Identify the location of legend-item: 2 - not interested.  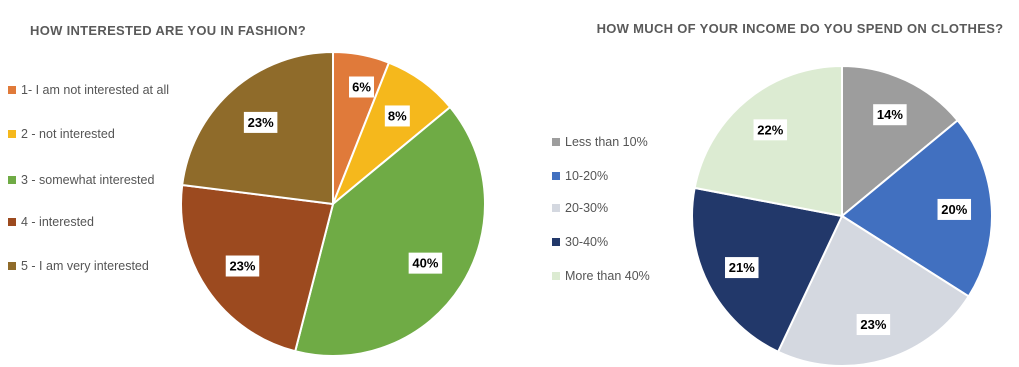
(95, 134).